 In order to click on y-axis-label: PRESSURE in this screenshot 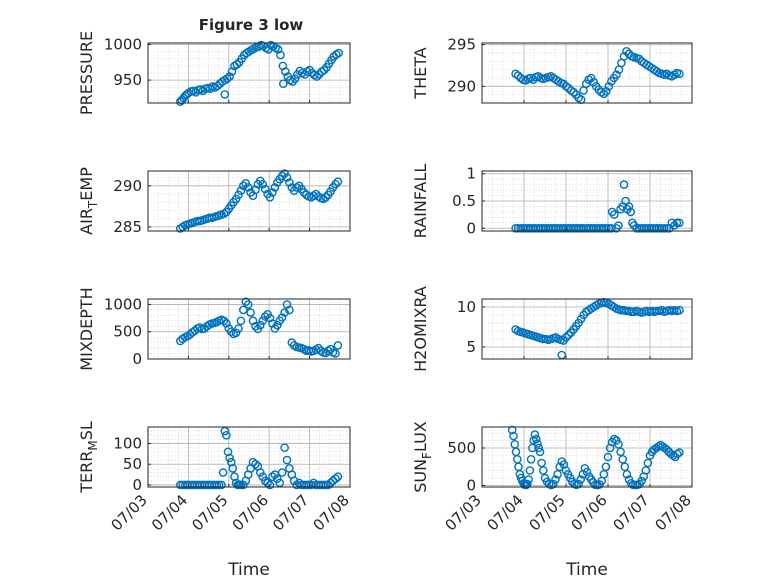, I will do `click(86, 73)`.